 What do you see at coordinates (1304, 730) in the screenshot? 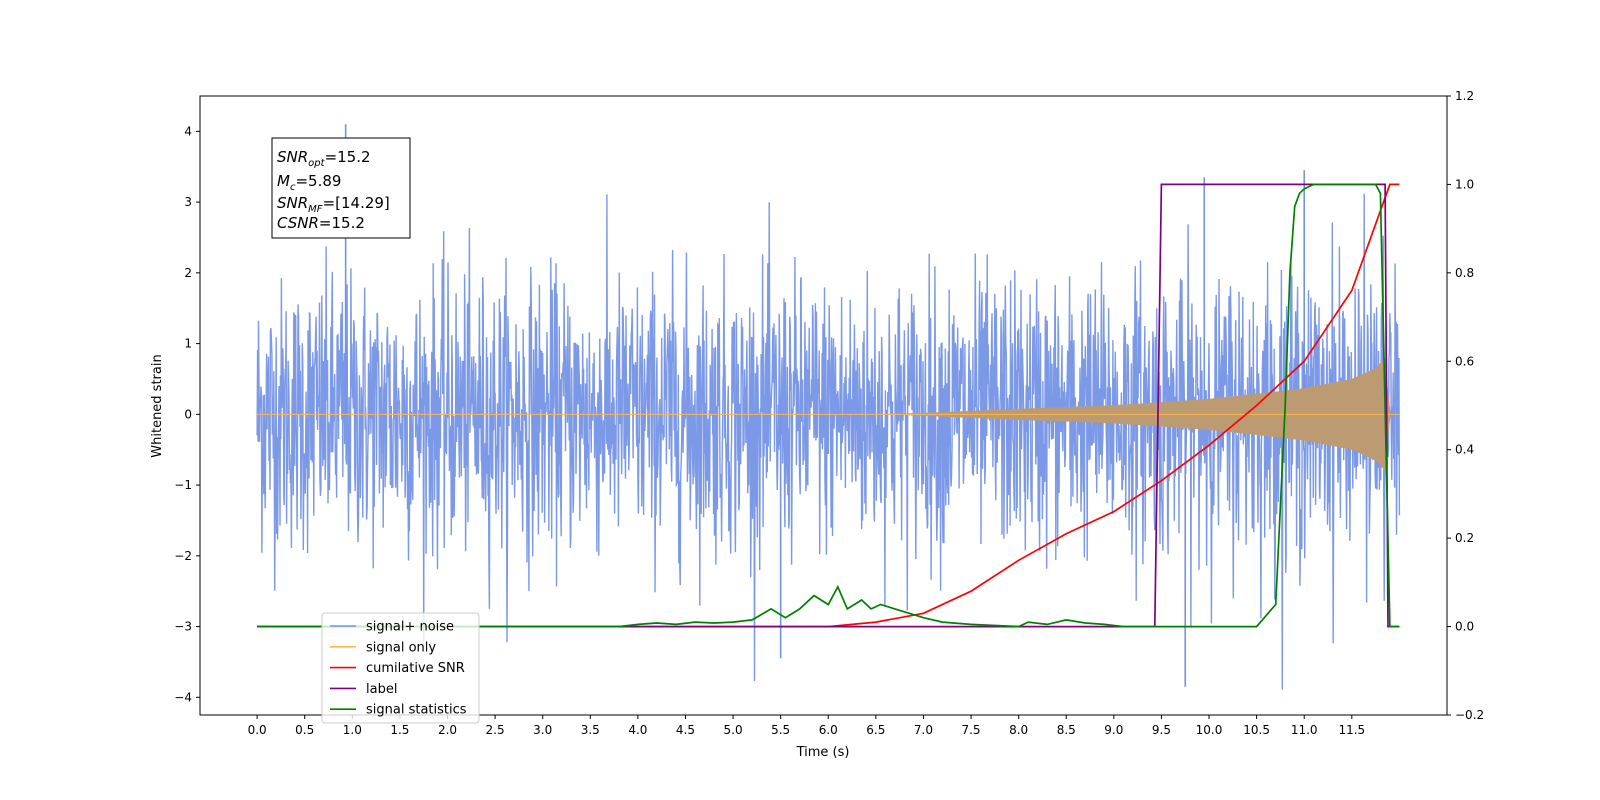
I see `x-tick-label: 11.0` at bounding box center [1304, 730].